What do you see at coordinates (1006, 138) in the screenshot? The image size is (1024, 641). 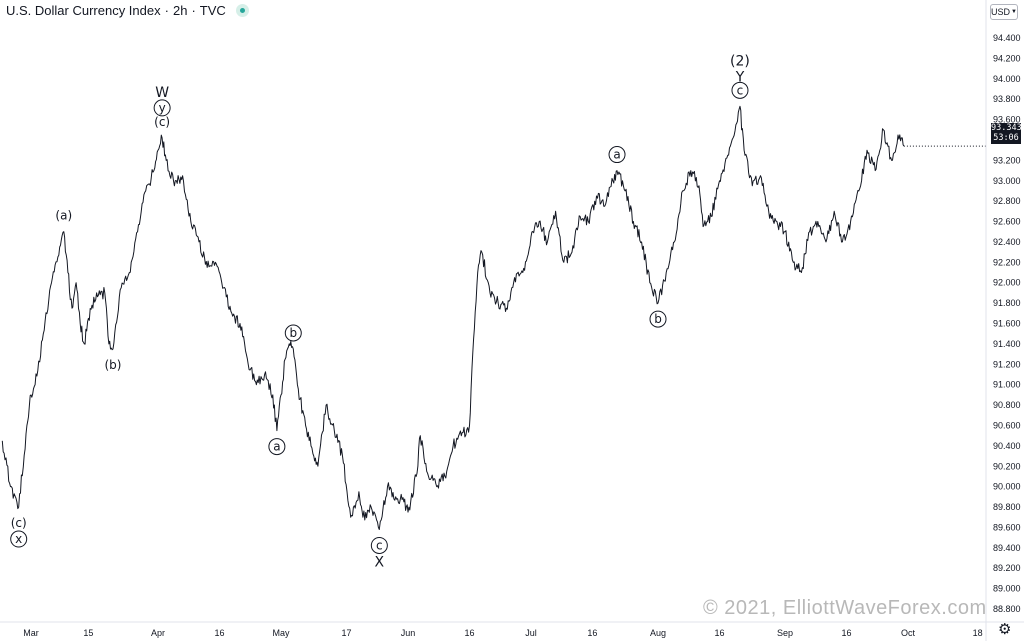 I see `bar-countdown: 53:06` at bounding box center [1006, 138].